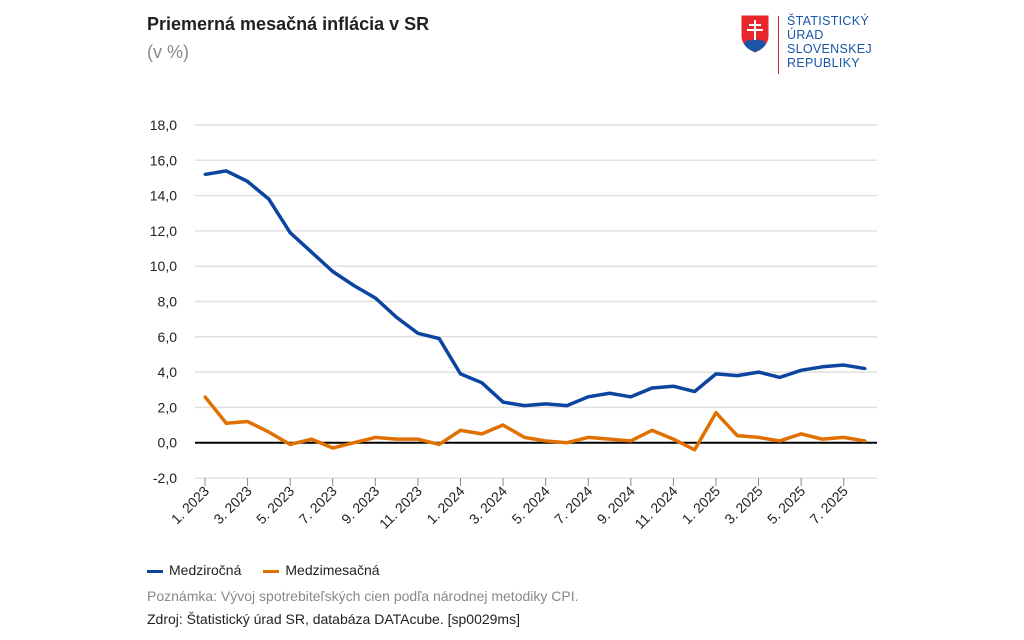 This screenshot has width=1024, height=640. I want to click on legend-item-medzirocna: Medziročná, so click(194, 570).